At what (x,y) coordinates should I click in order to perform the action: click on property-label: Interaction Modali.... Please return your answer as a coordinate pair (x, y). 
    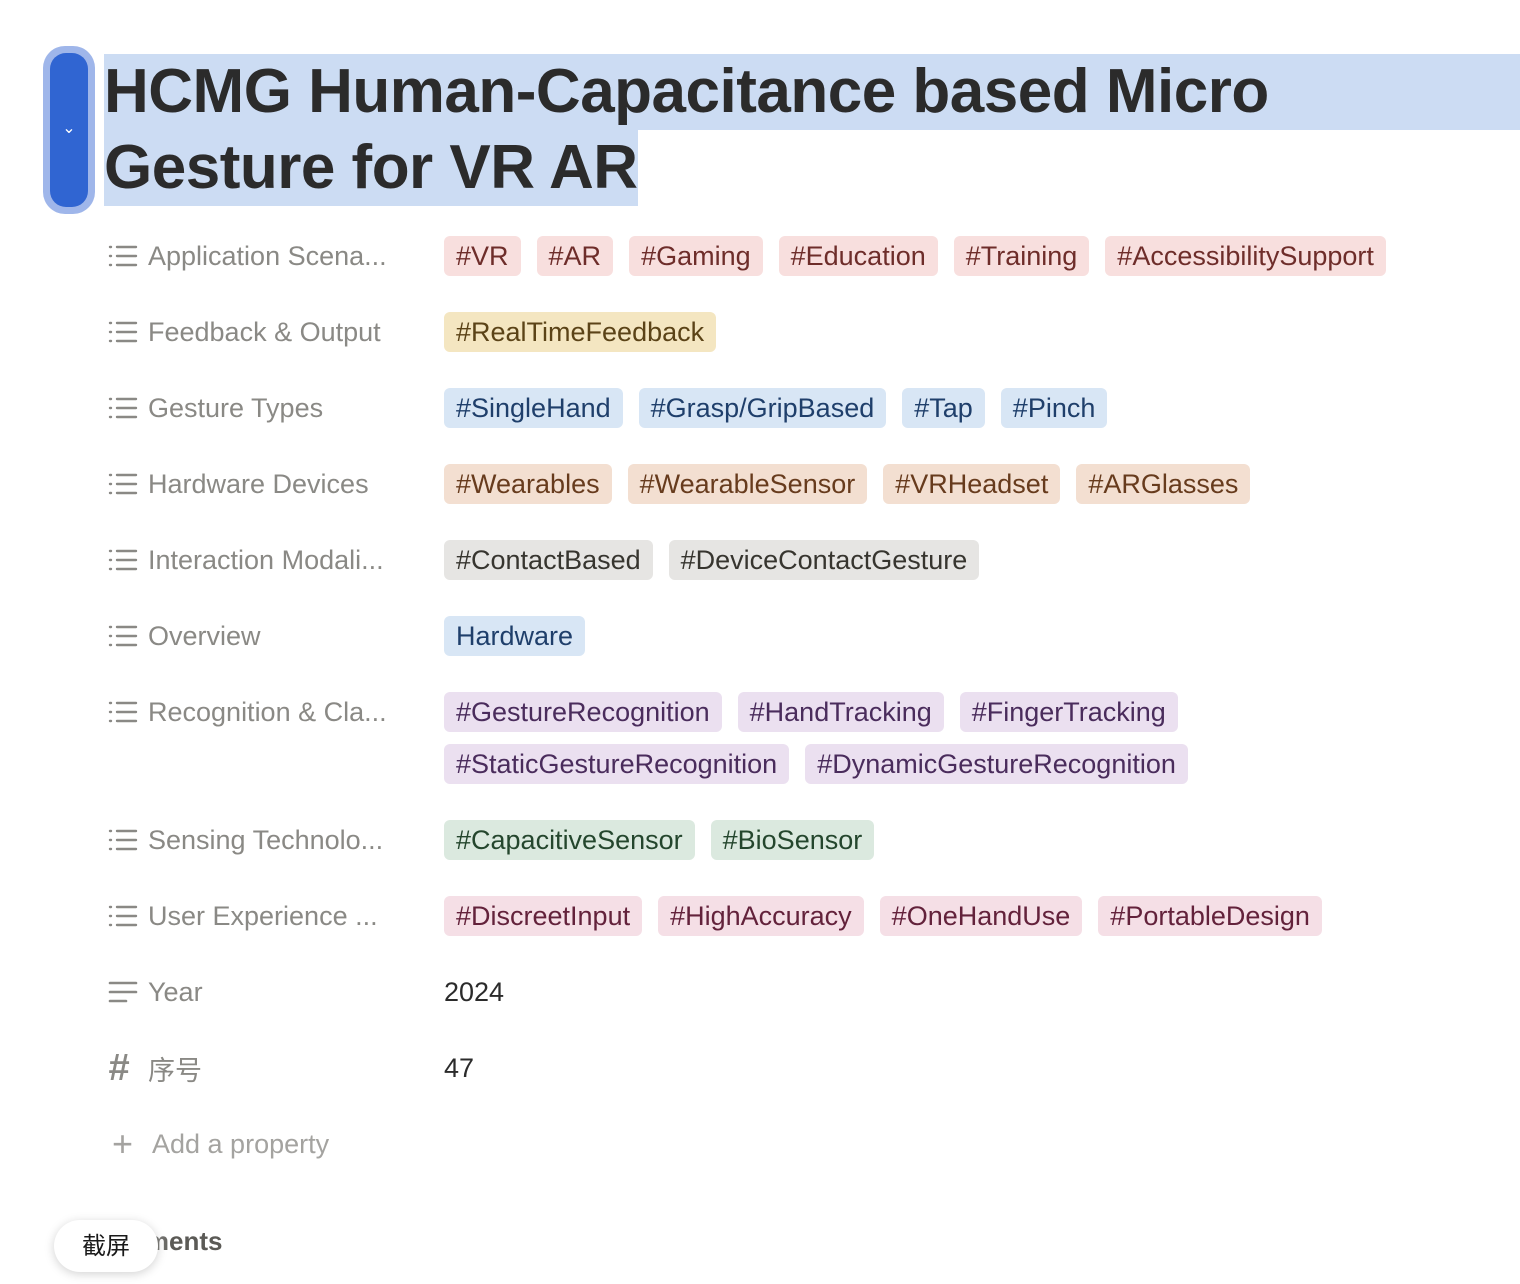
    Looking at the image, I should click on (276, 560).